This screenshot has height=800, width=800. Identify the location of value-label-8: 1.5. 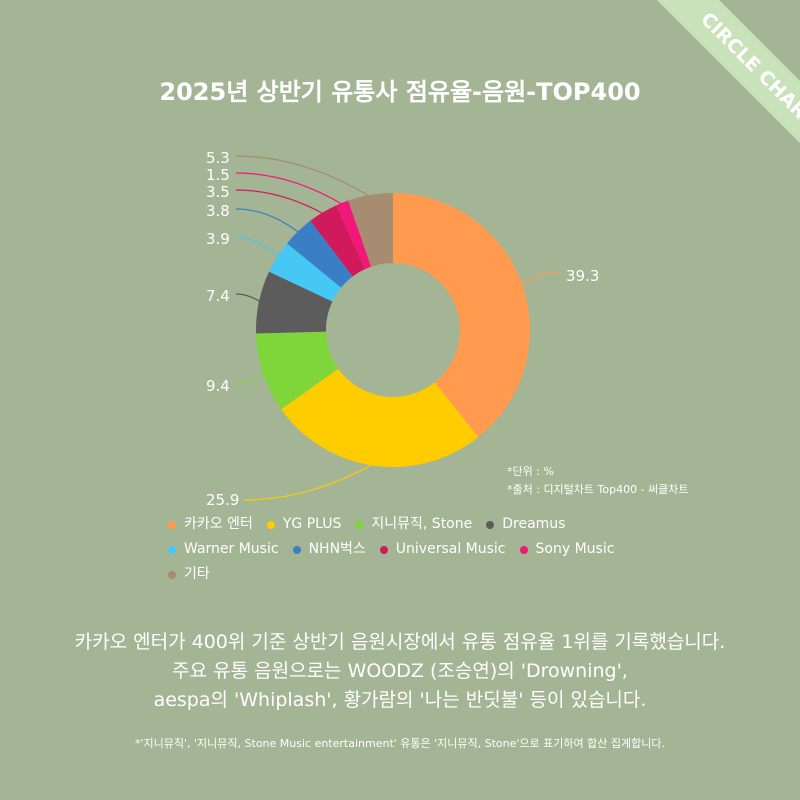
(218, 175).